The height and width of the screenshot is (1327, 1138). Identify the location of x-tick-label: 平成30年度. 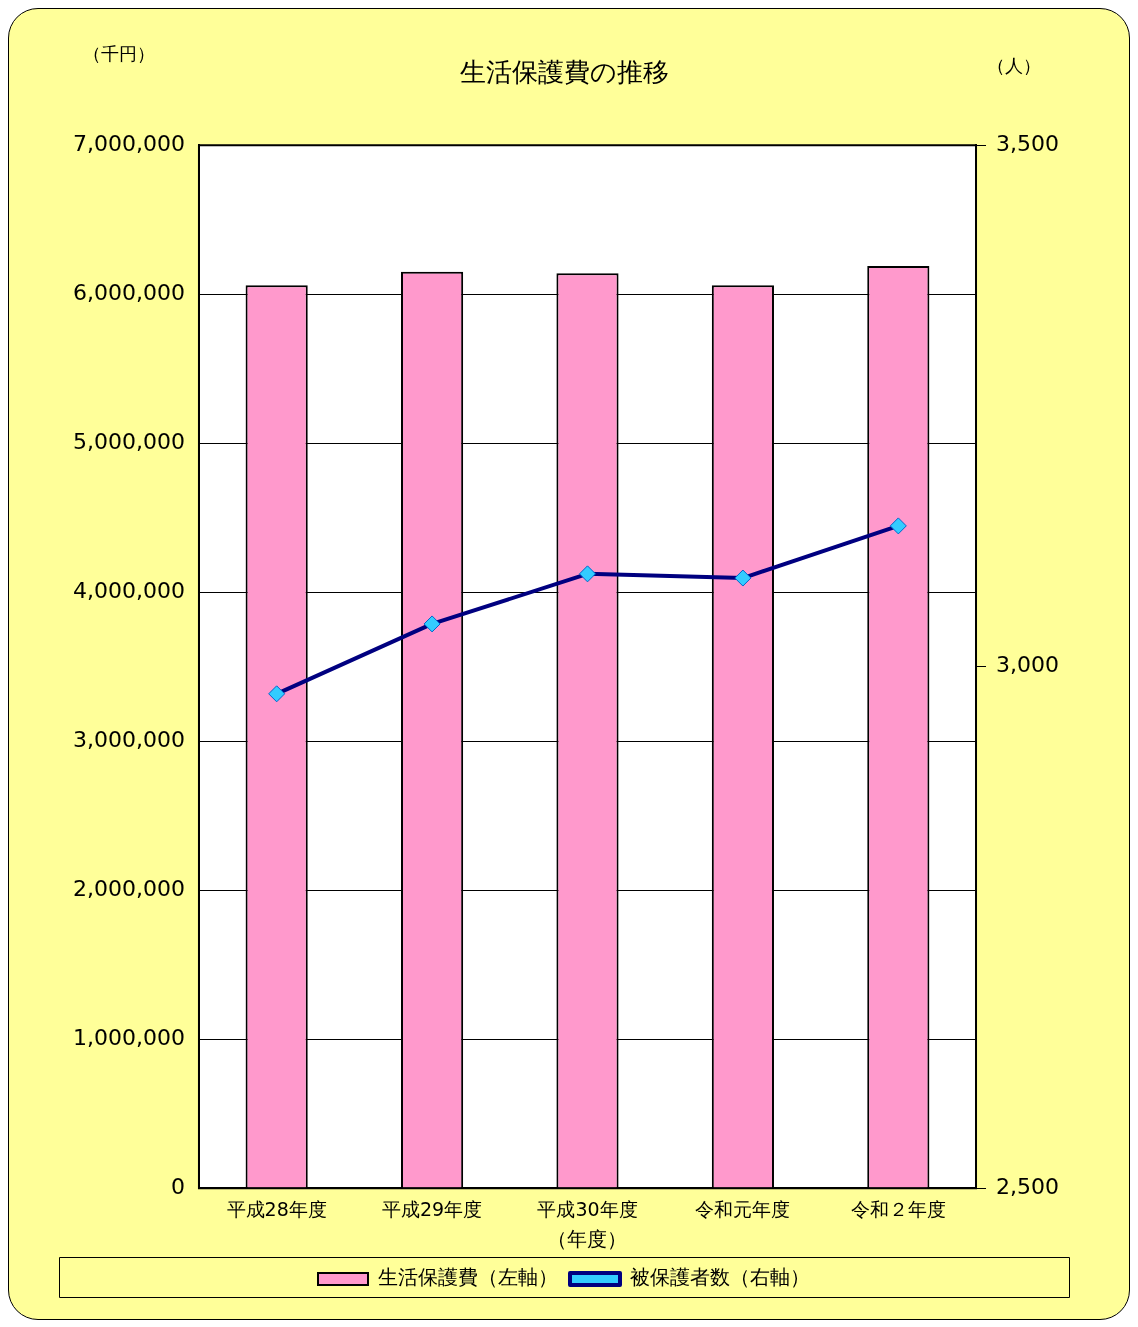
(587, 1208).